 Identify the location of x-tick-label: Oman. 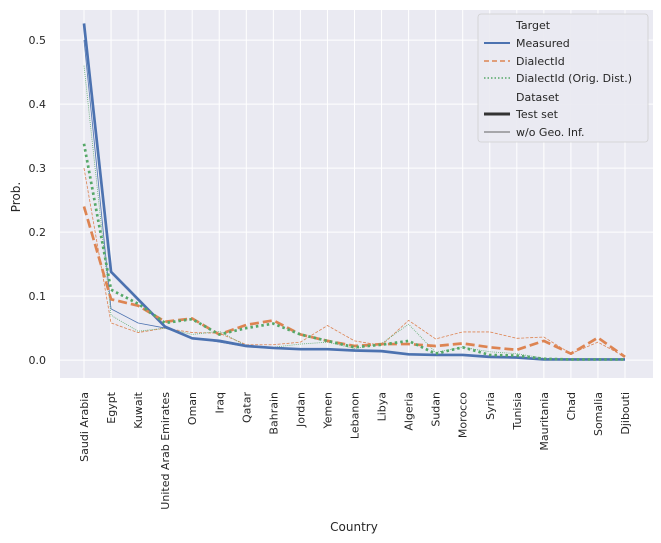
(192, 408).